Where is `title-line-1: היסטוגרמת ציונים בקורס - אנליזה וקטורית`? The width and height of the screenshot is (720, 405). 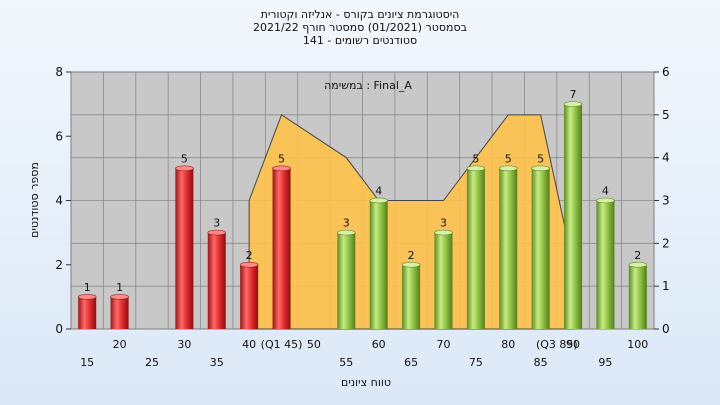 title-line-1: היסטוגרמת ציונים בקורס - אנליזה וקטורית is located at coordinates (360, 14).